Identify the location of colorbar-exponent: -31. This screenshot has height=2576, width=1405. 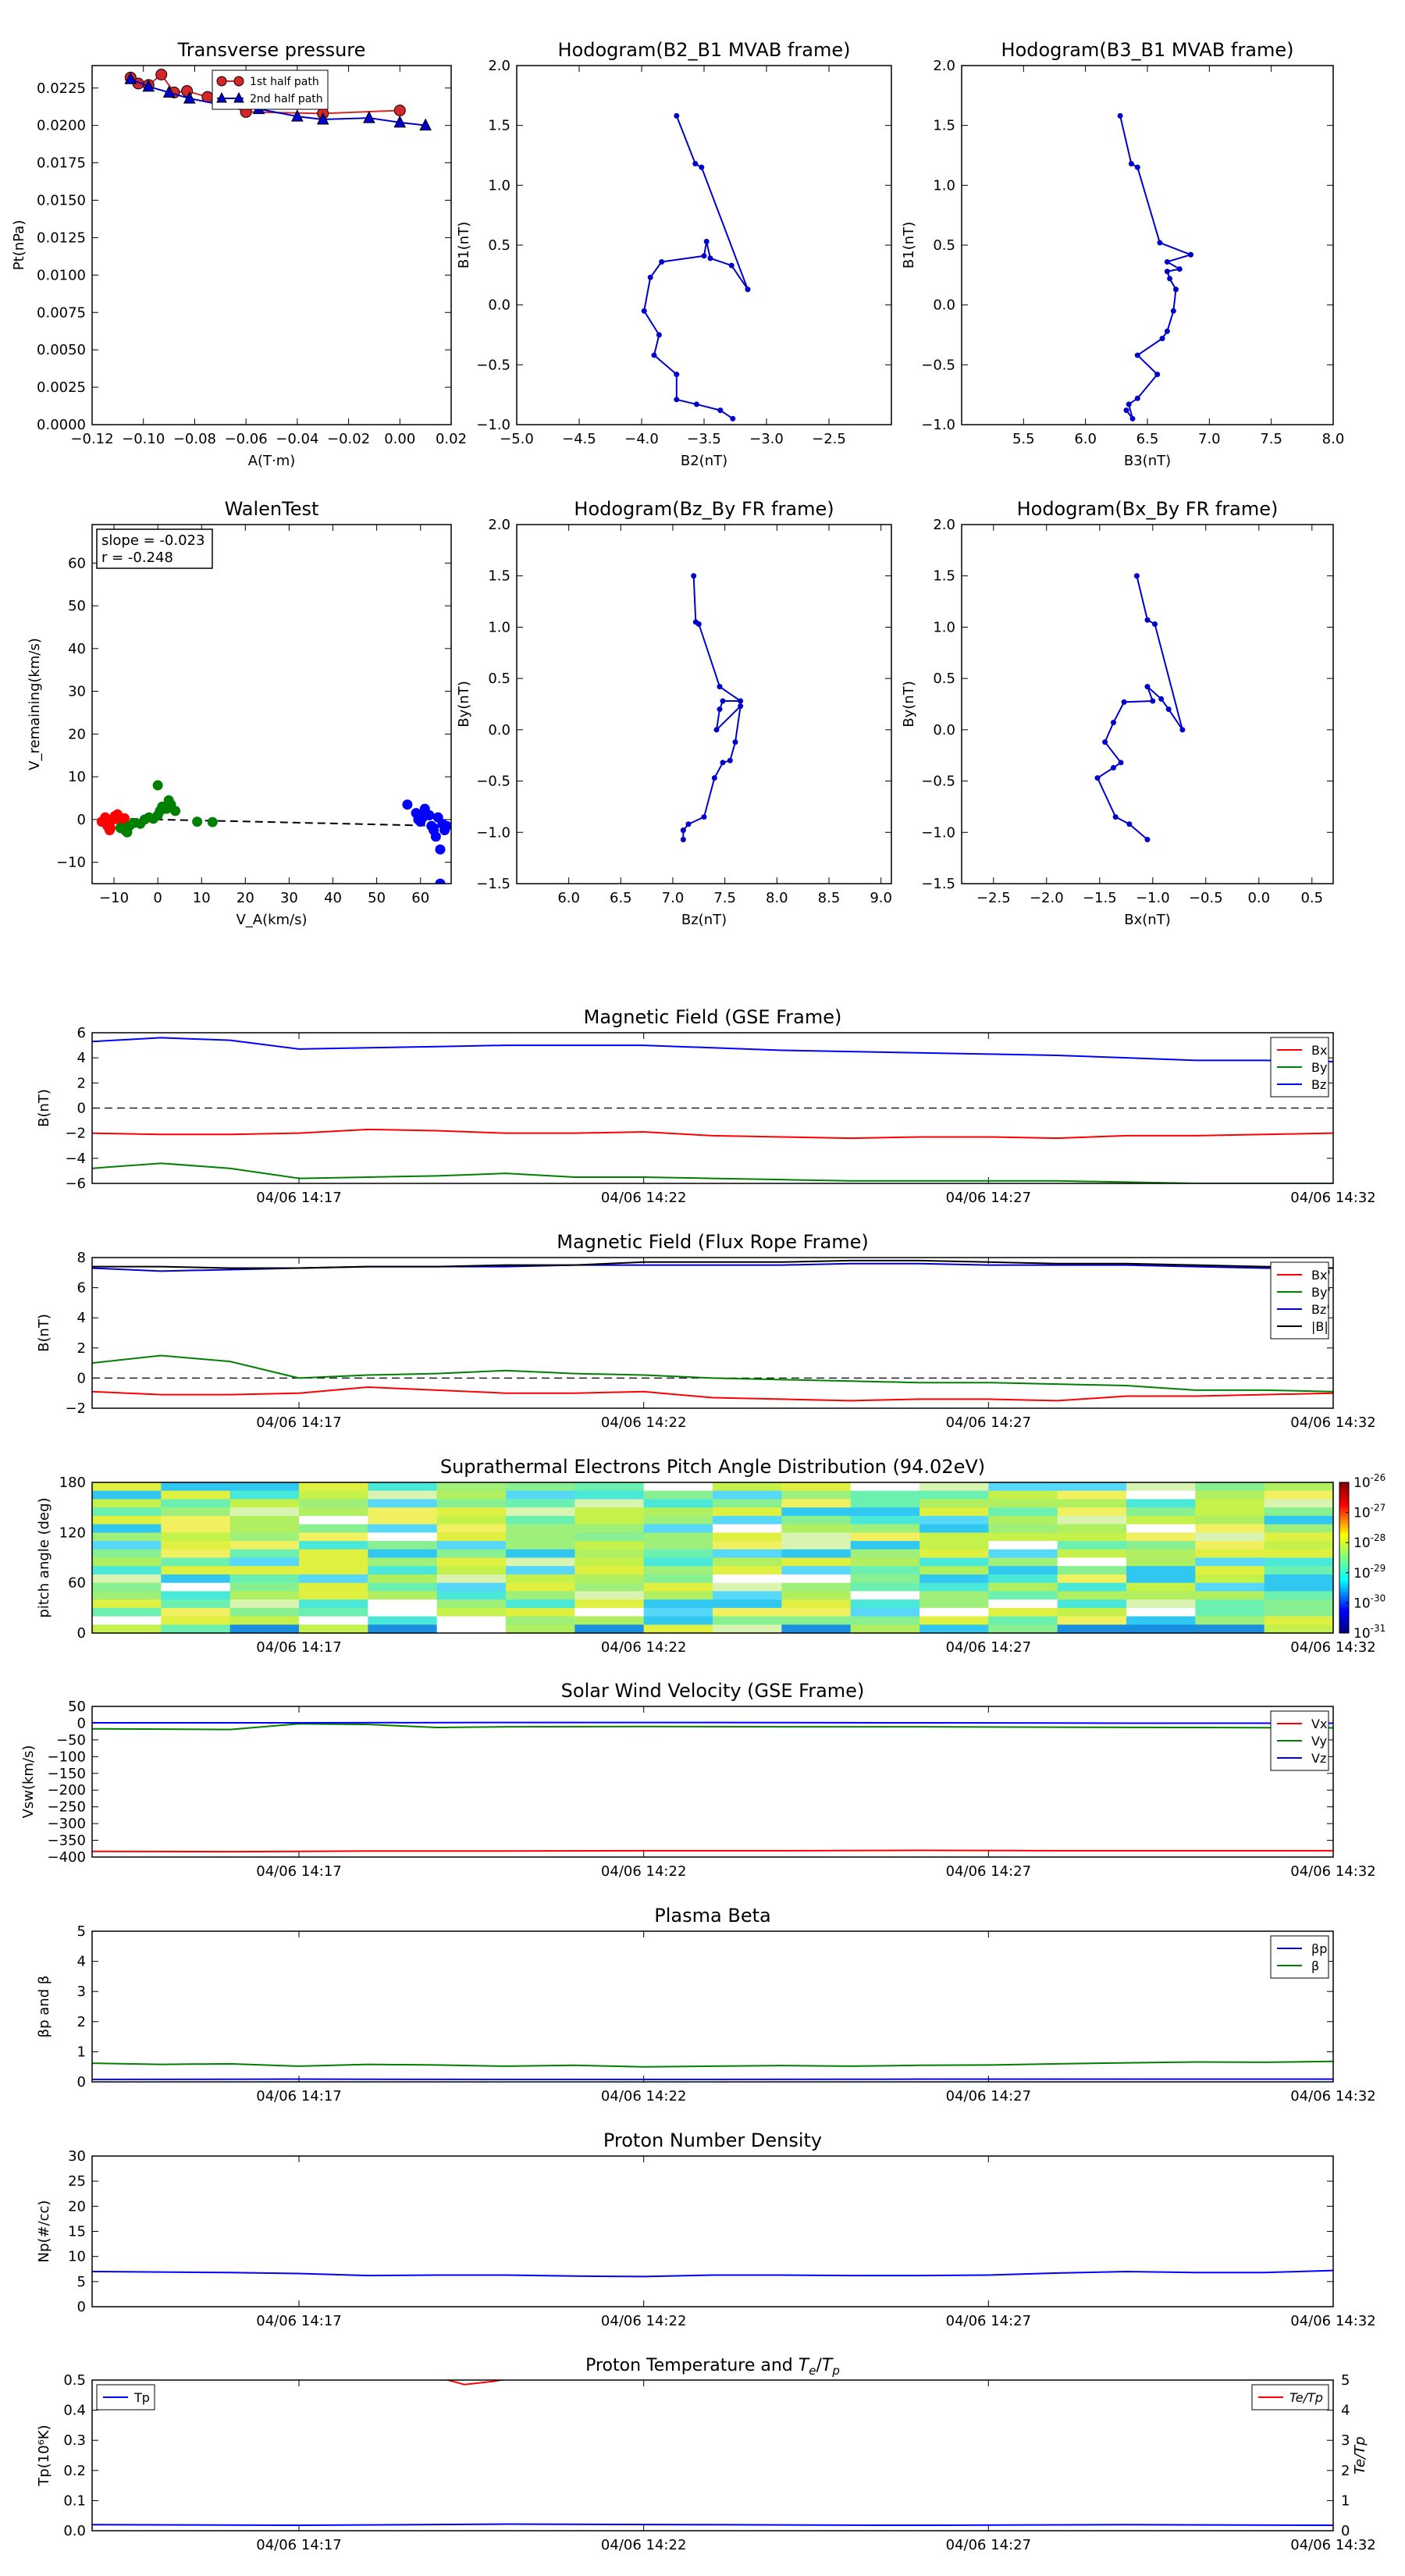
(1378, 1628).